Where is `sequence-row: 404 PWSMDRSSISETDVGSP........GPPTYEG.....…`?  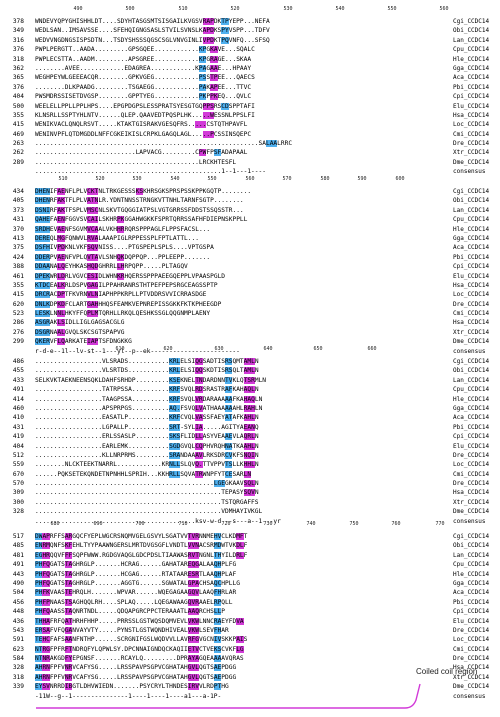 sequence-row: 404 PWSMDRSSISETDVGSP........GPPTYEG.....… is located at coordinates (250, 96).